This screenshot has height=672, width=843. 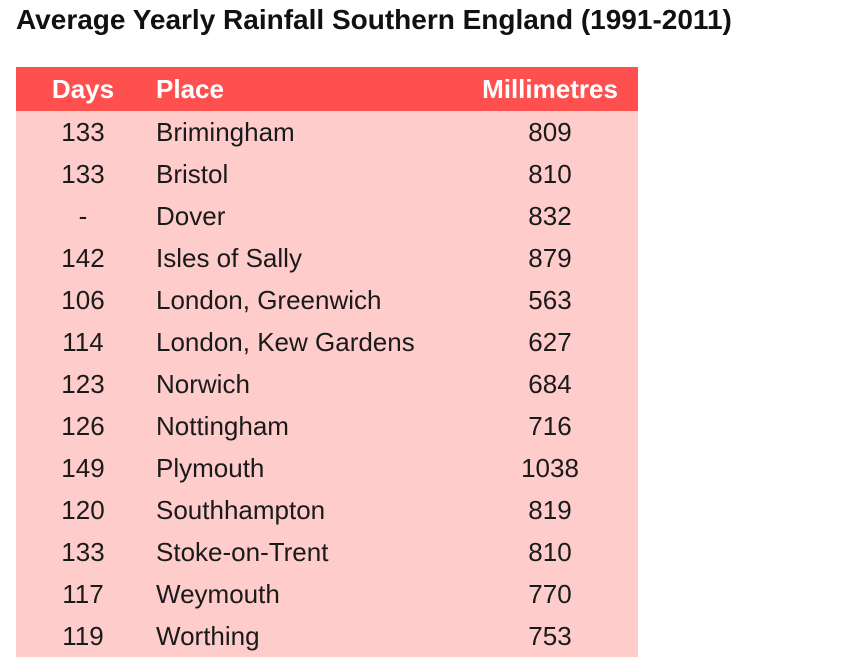 I want to click on table-row: 126 Nottingham 716, so click(x=327, y=426).